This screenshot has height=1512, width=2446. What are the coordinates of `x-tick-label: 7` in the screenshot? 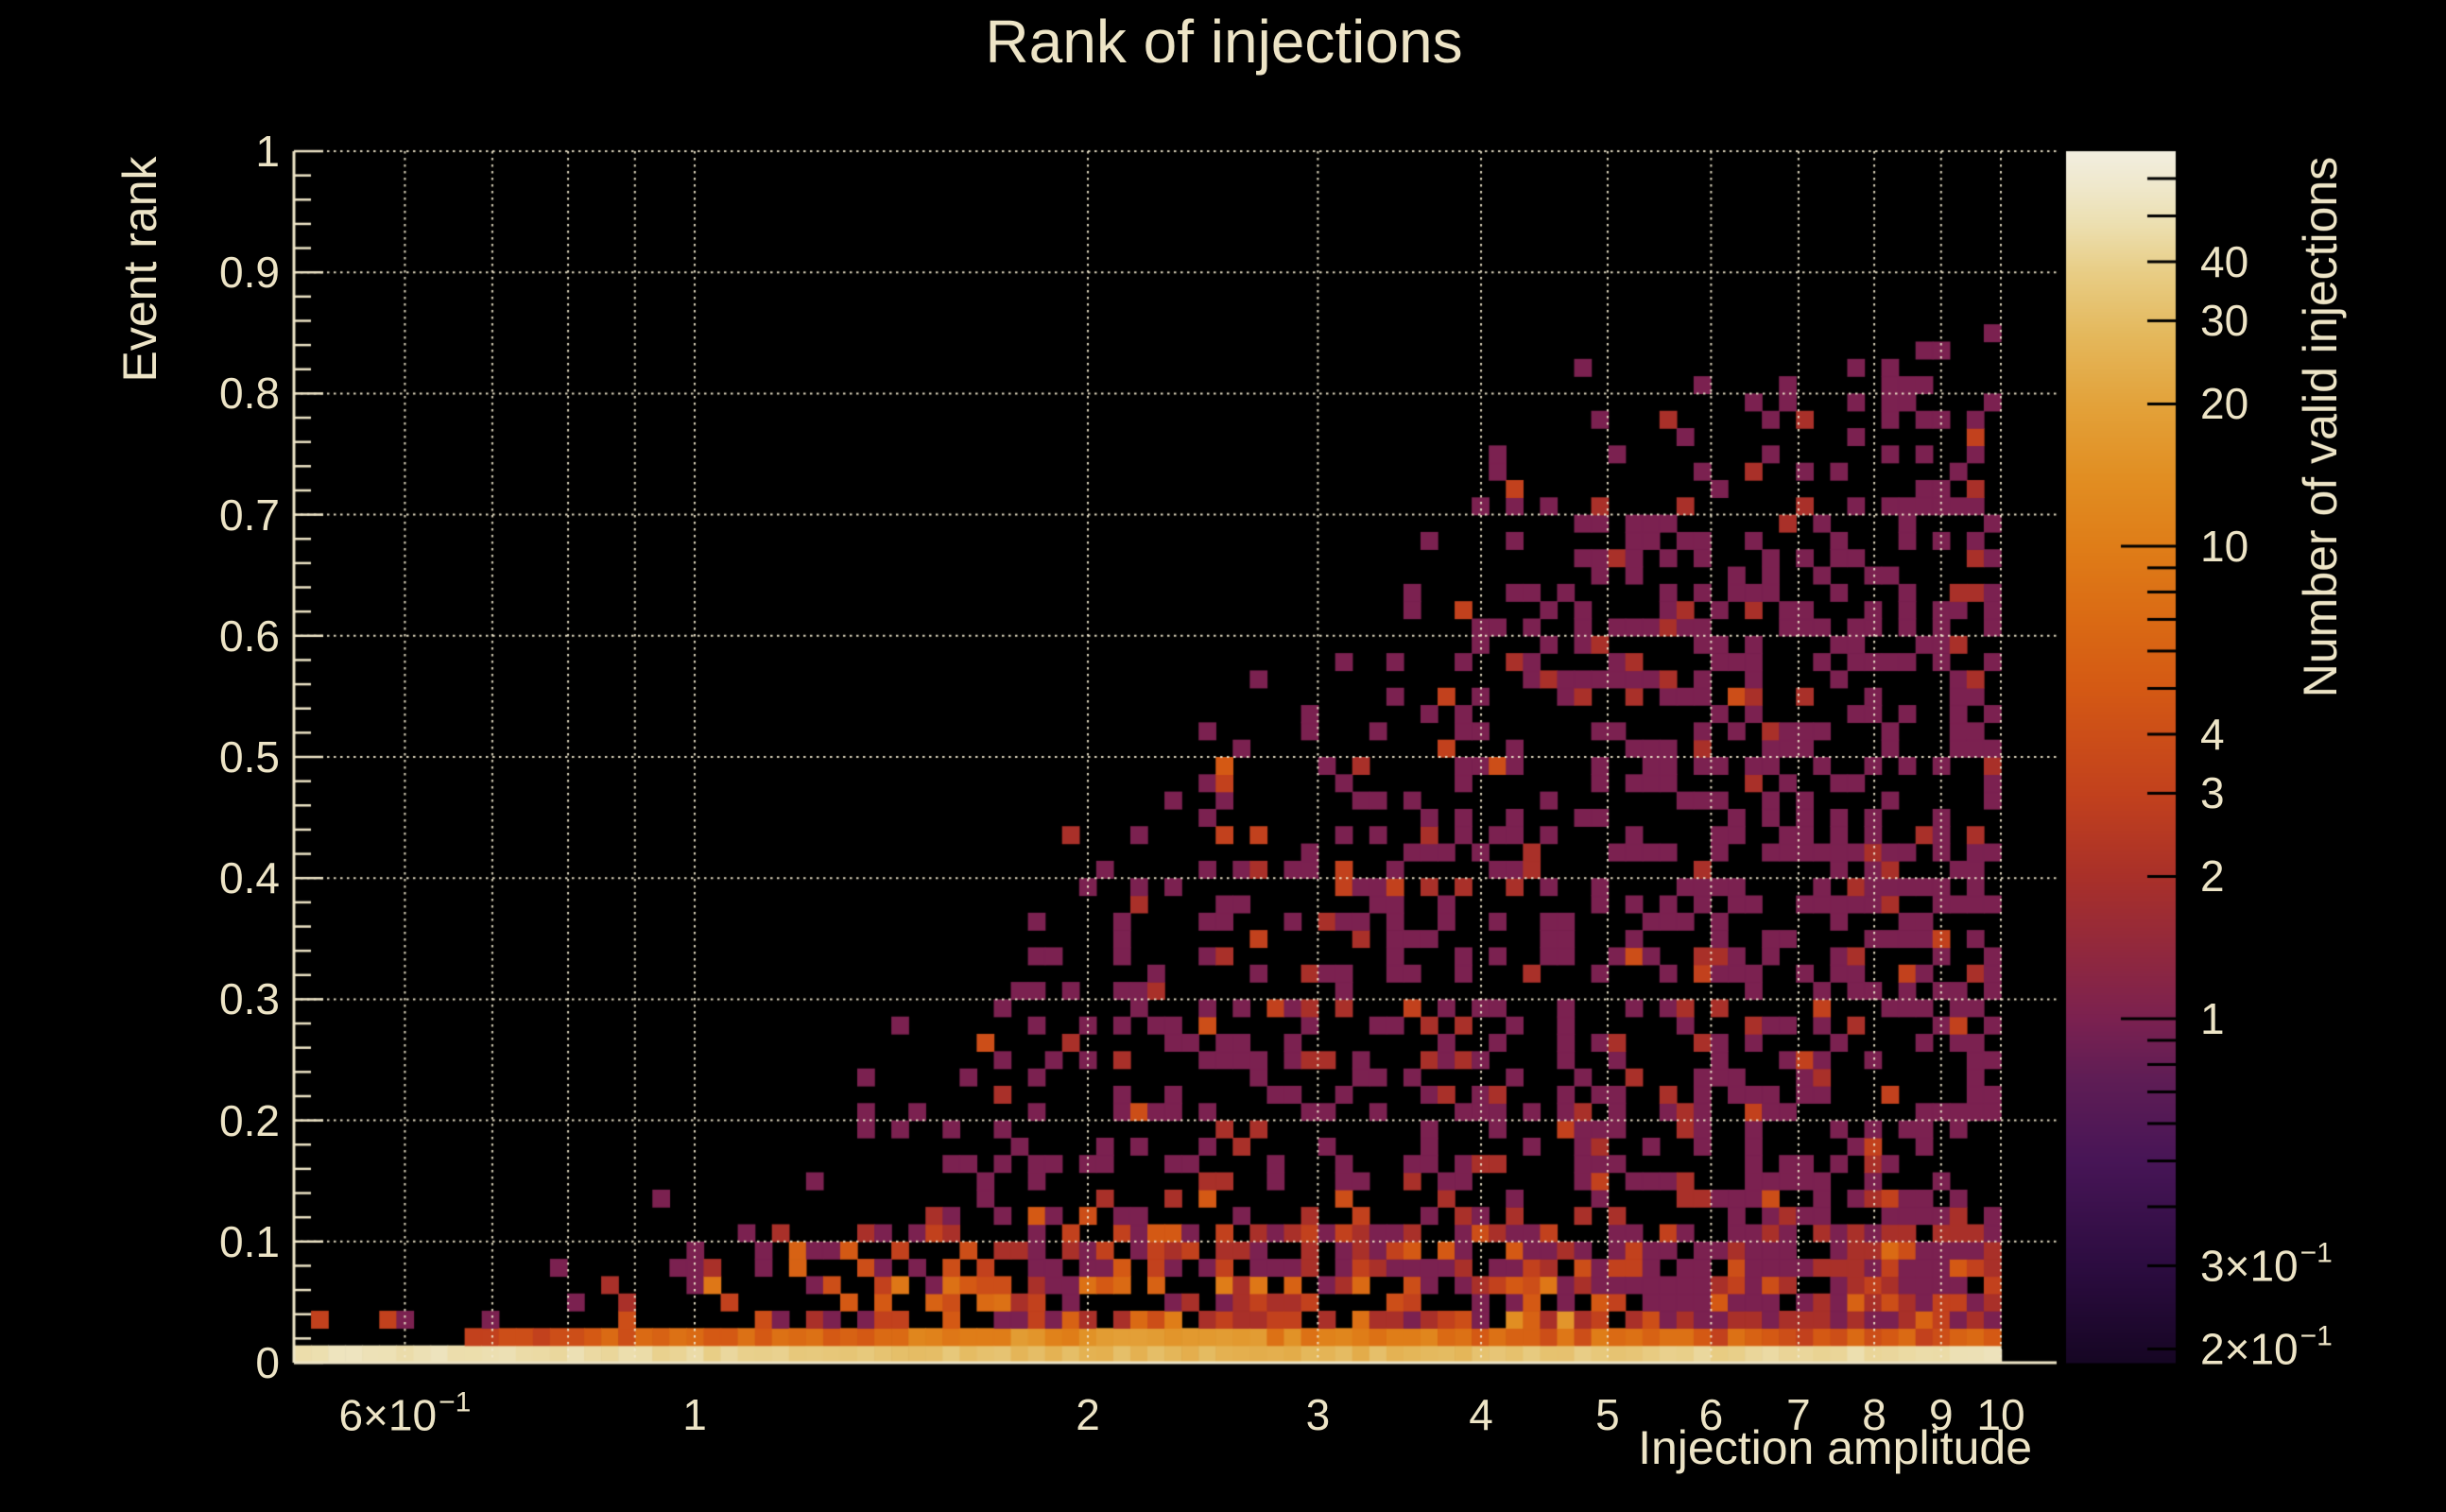 It's located at (1798, 1414).